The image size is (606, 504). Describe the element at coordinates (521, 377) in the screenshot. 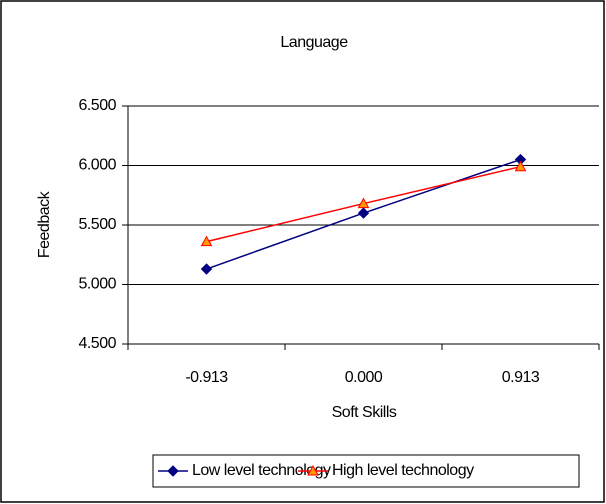

I see `x-tick-label: 0.913` at that location.